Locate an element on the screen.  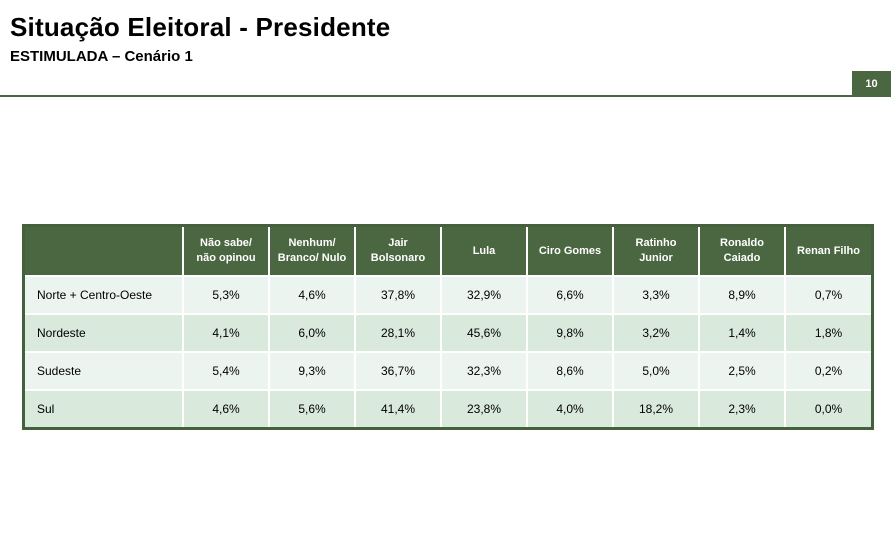
value-cell: 3,2% is located at coordinates (655, 332).